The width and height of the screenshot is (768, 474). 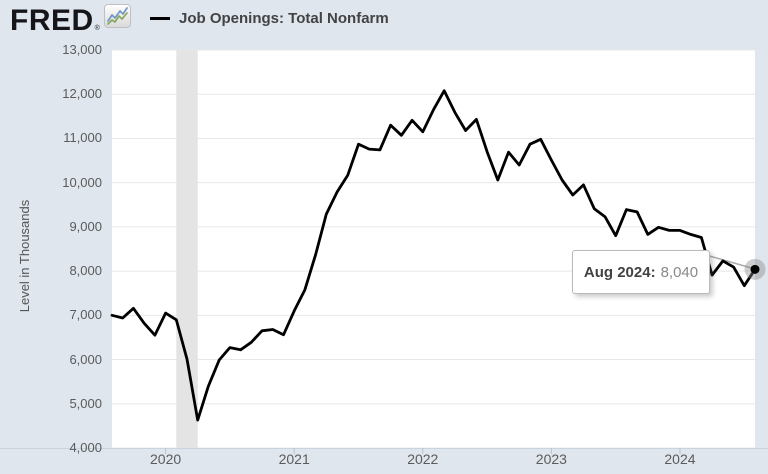 I want to click on legend-series-label: Job Openings: Total Nonfarm, so click(x=284, y=18).